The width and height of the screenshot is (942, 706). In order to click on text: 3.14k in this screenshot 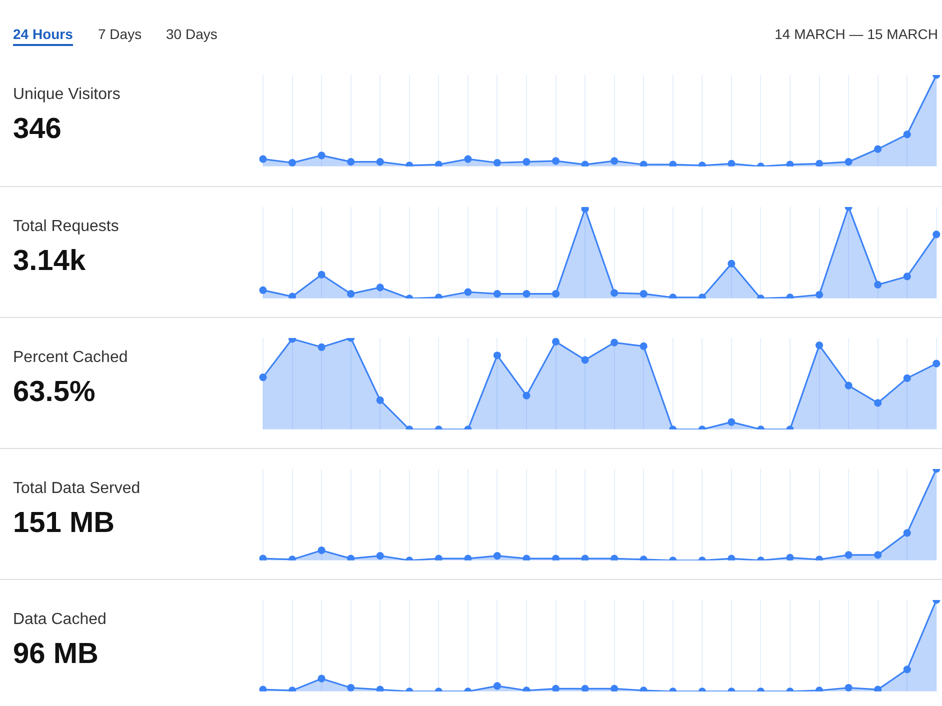, I will do `click(49, 261)`.